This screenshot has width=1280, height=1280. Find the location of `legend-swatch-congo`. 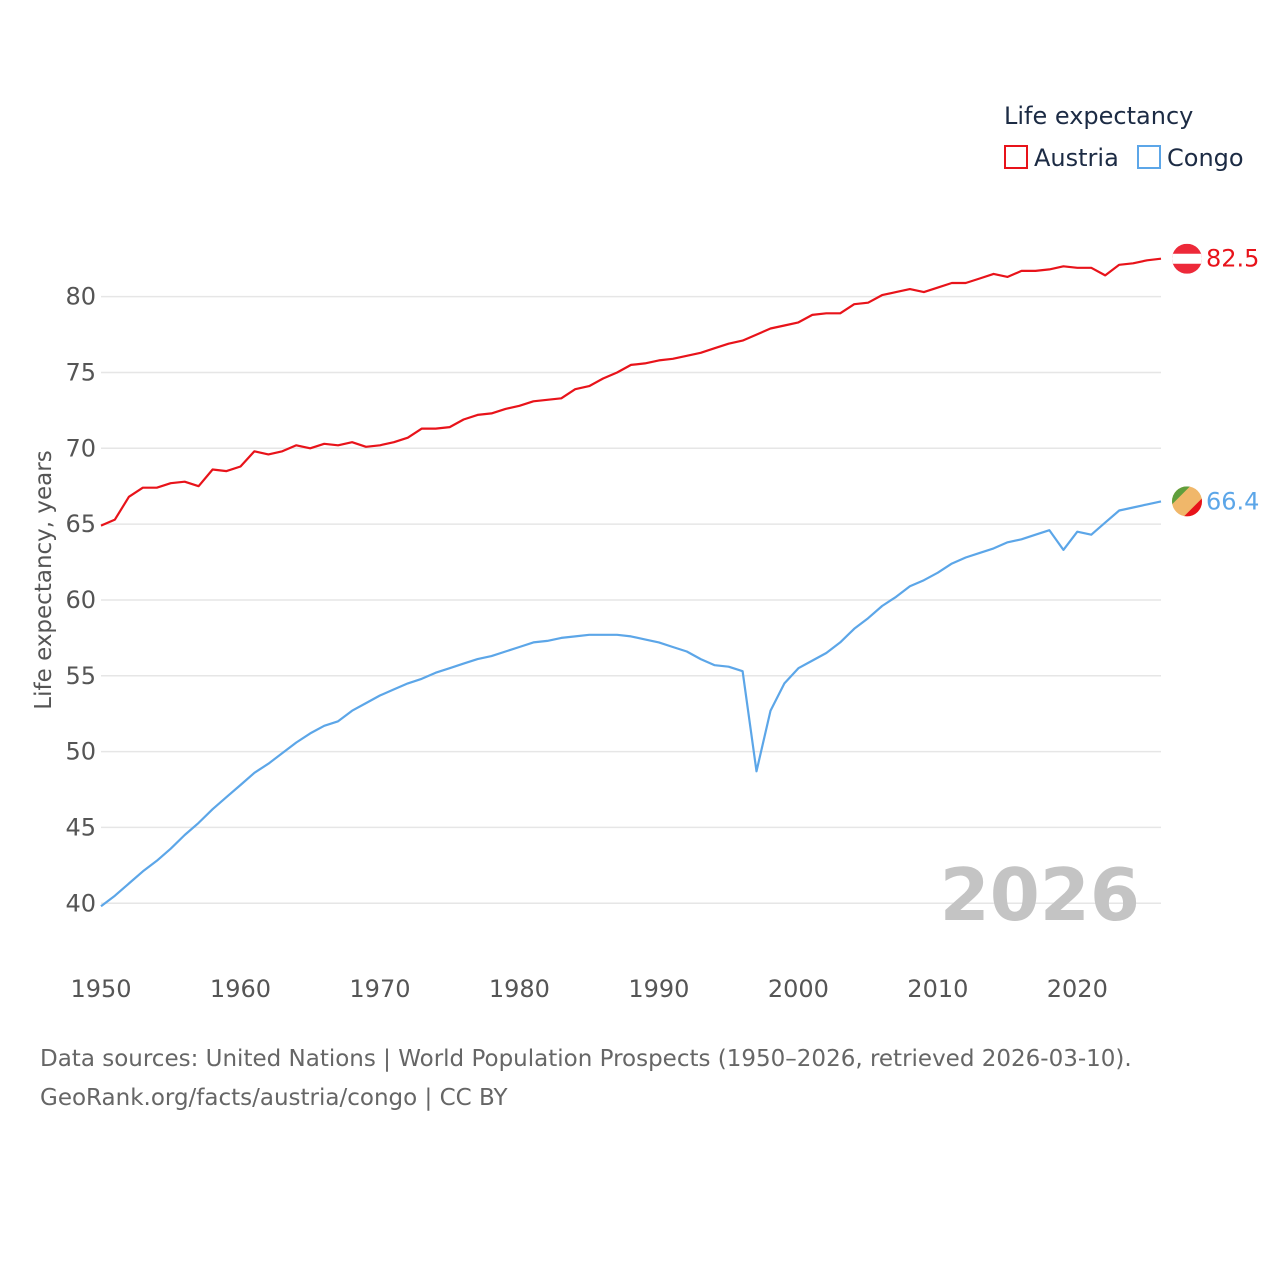

legend-swatch-congo is located at coordinates (1149, 157).